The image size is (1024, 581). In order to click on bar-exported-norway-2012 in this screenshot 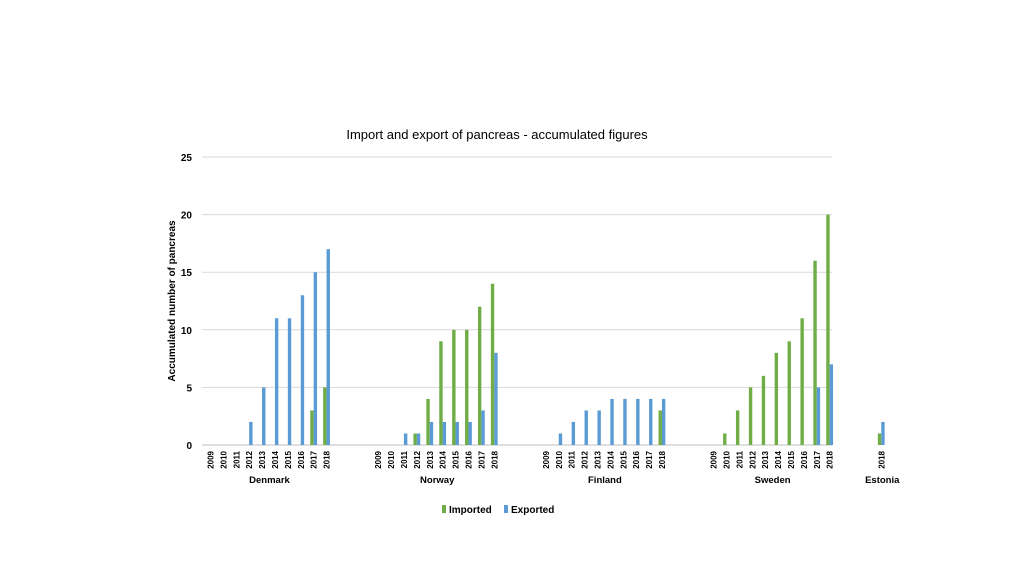, I will do `click(418, 439)`.